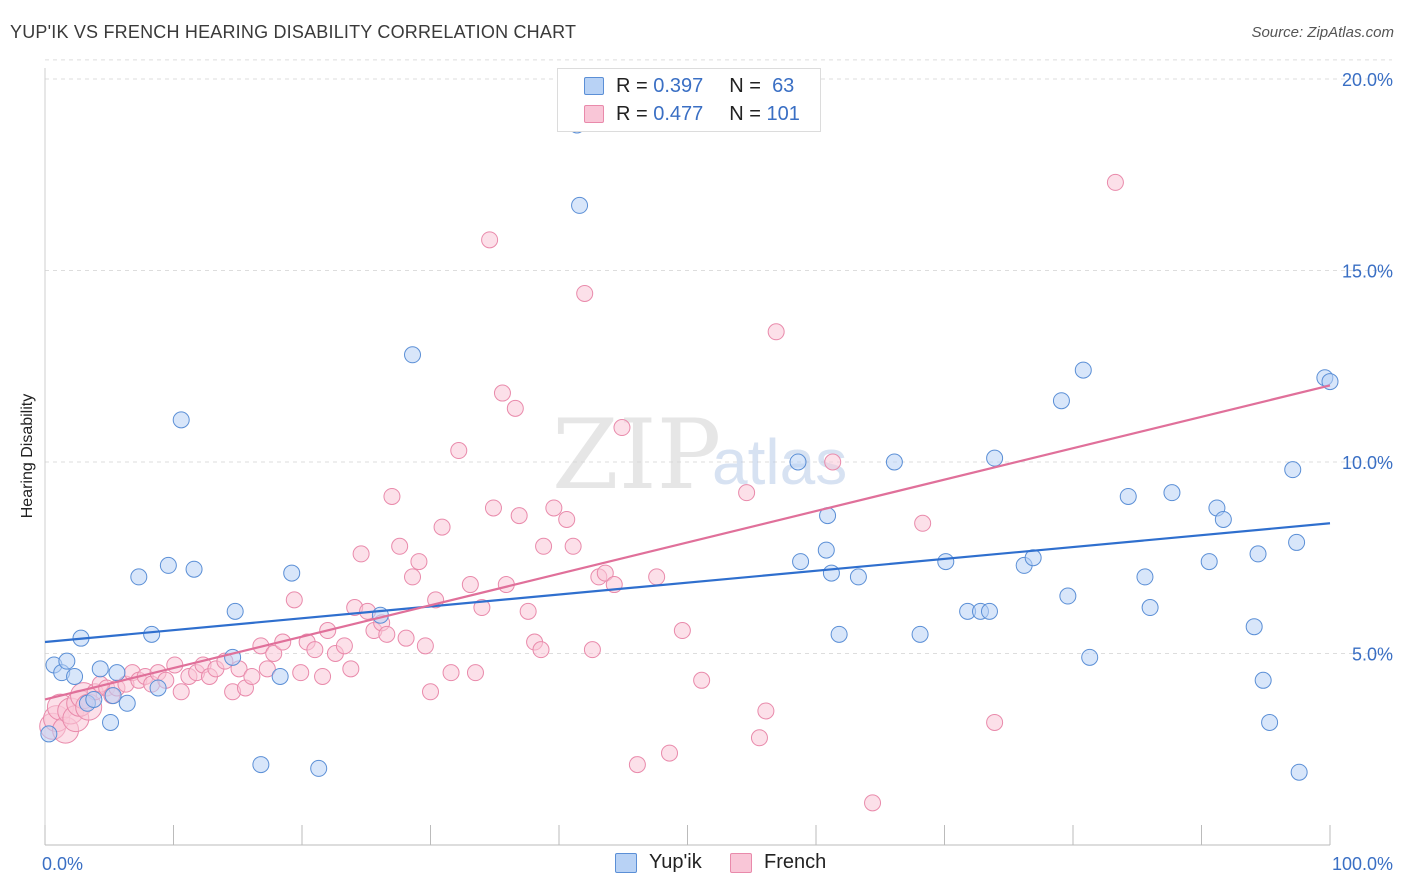 The image size is (1406, 892). I want to click on french-swatch, so click(594, 114).